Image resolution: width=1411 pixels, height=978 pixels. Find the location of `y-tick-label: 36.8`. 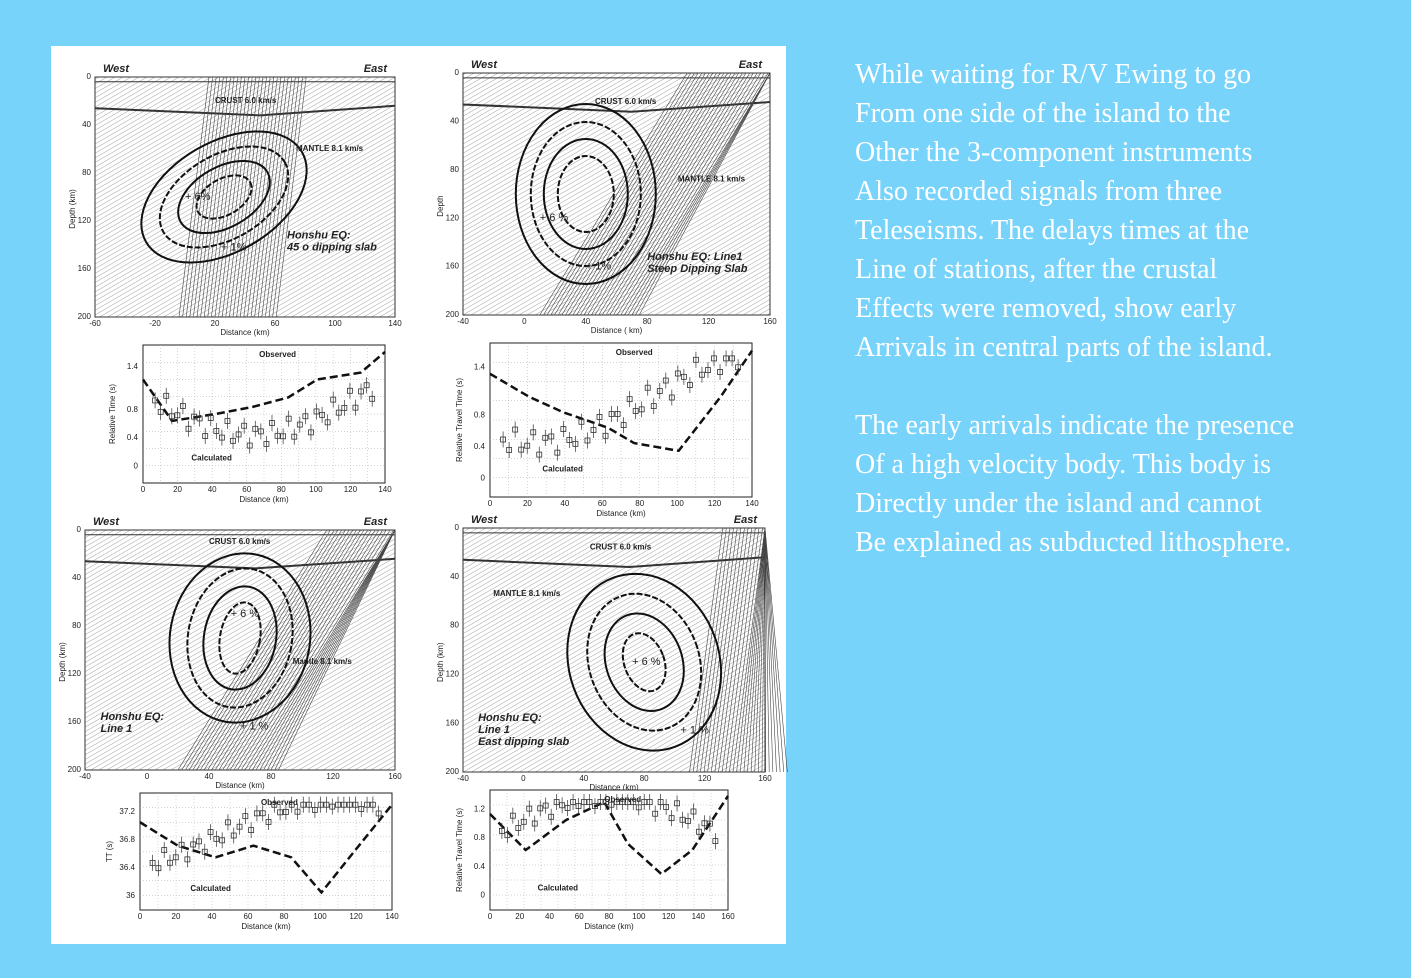

y-tick-label: 36.8 is located at coordinates (127, 839).